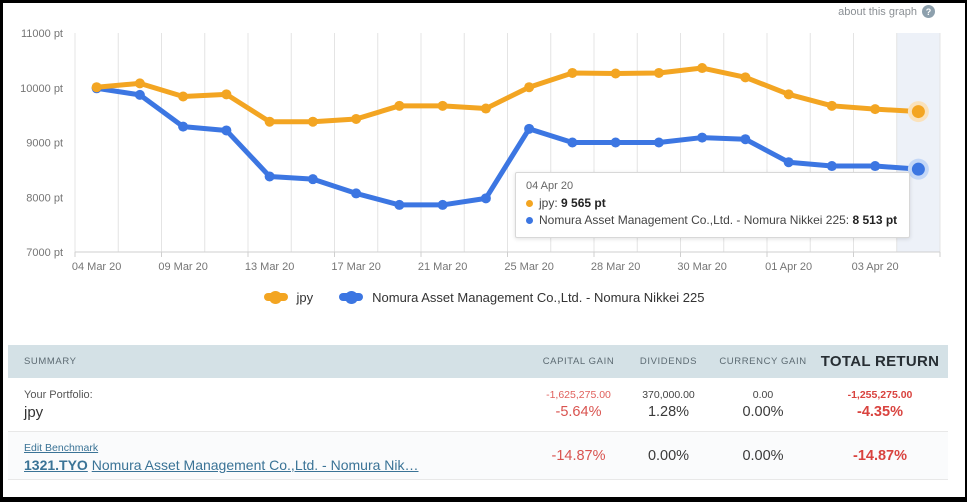  Describe the element at coordinates (44, 144) in the screenshot. I see `svg-text: 9000 pt` at that location.